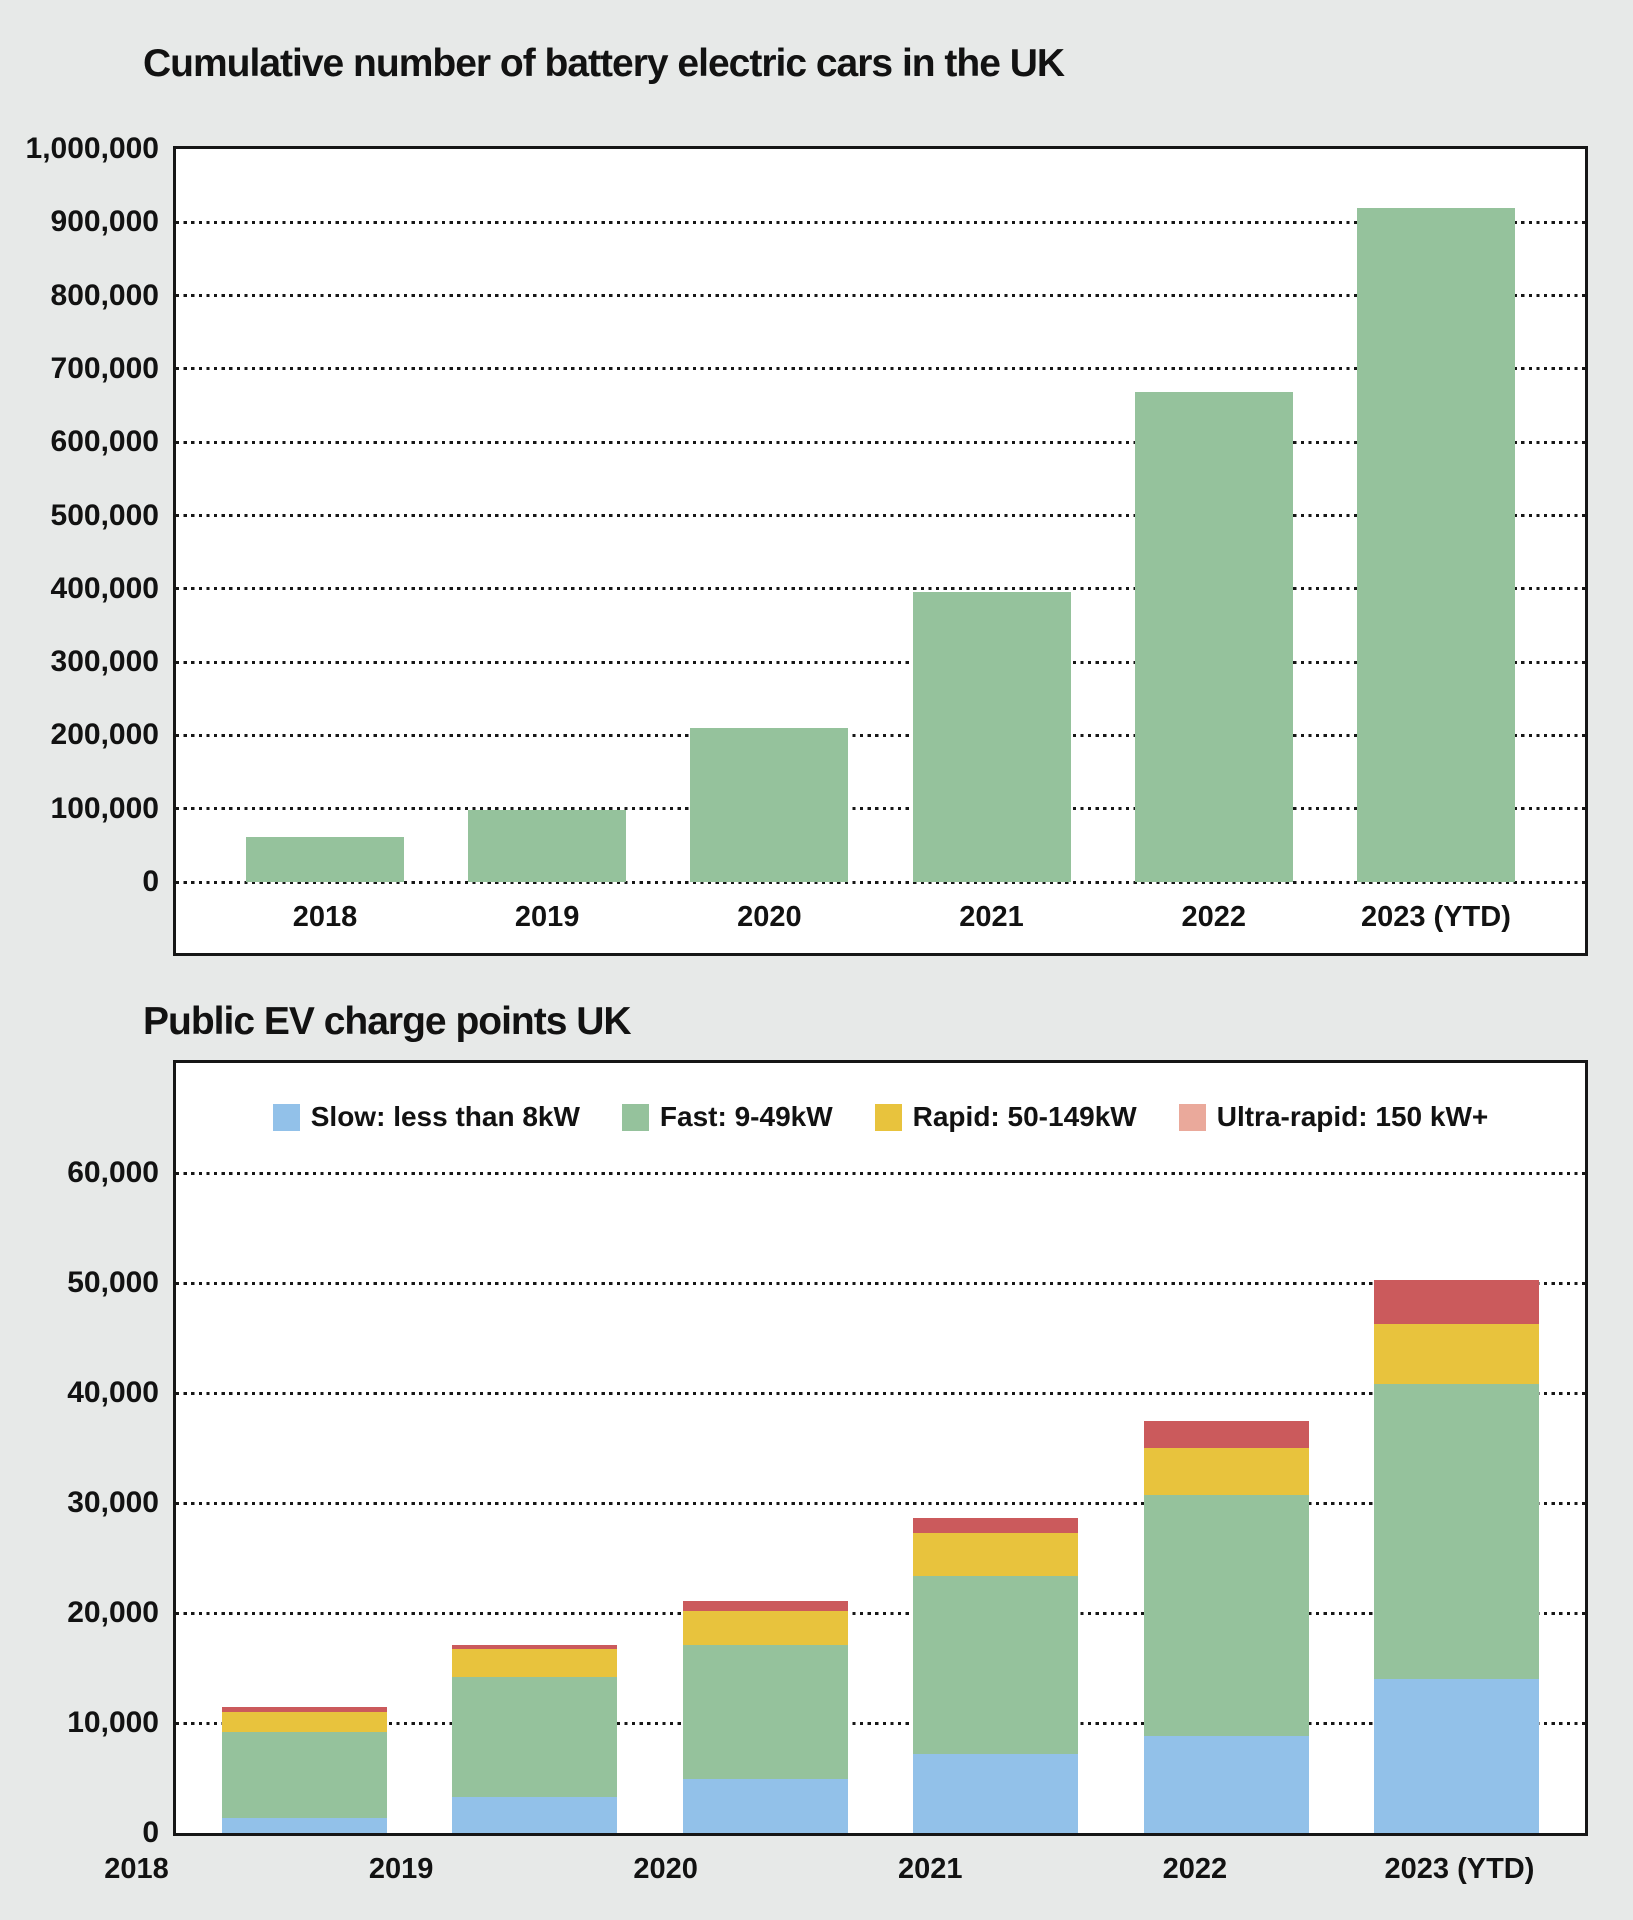 The height and width of the screenshot is (1920, 1633). Describe the element at coordinates (304, 1709) in the screenshot. I see `segment-ultra-rapid-2018` at that location.